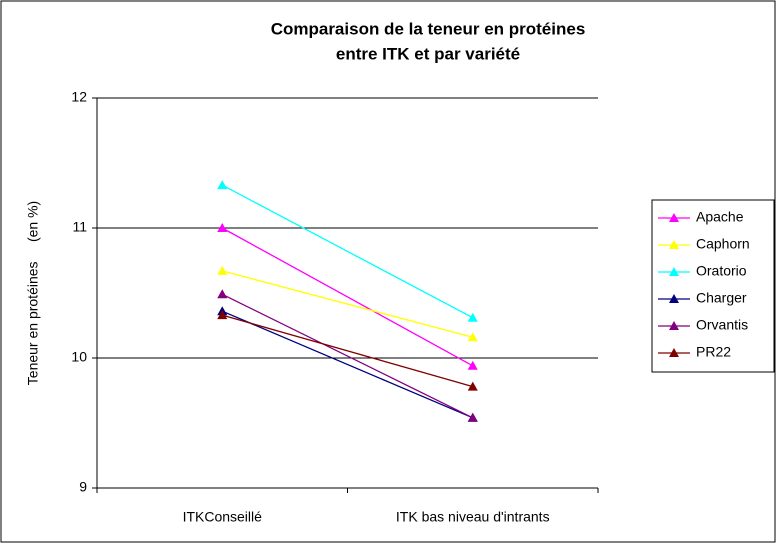 This screenshot has width=777, height=544. I want to click on y-tick-label: 11, so click(79, 227).